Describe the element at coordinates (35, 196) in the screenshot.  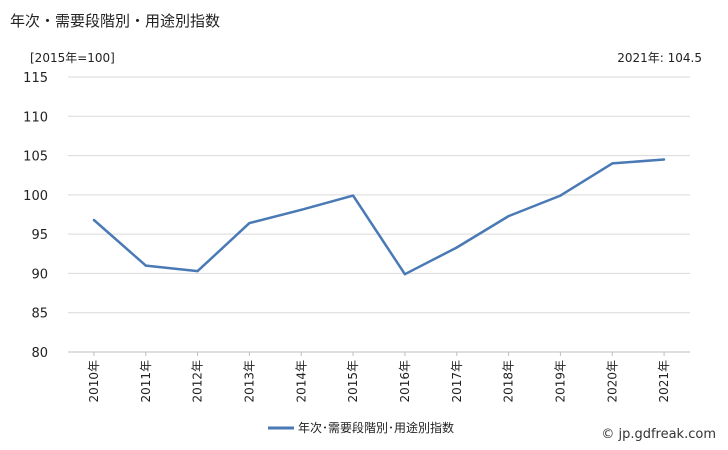
I see `y-tick-label: 100` at that location.